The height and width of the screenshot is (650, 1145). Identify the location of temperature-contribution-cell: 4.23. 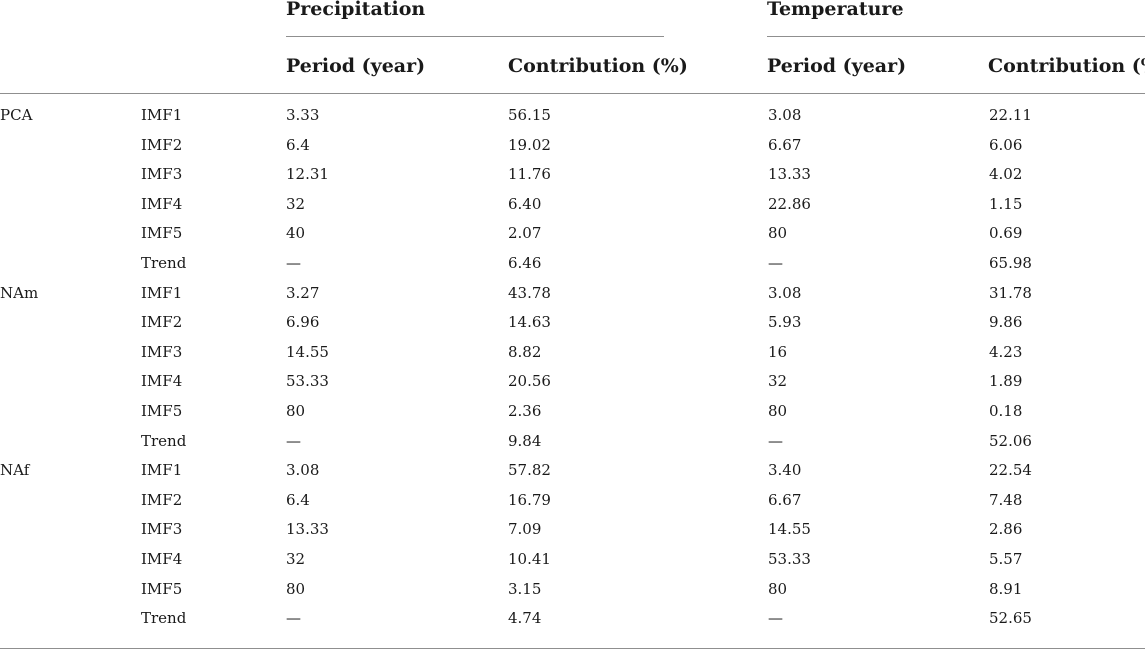
(1006, 351).